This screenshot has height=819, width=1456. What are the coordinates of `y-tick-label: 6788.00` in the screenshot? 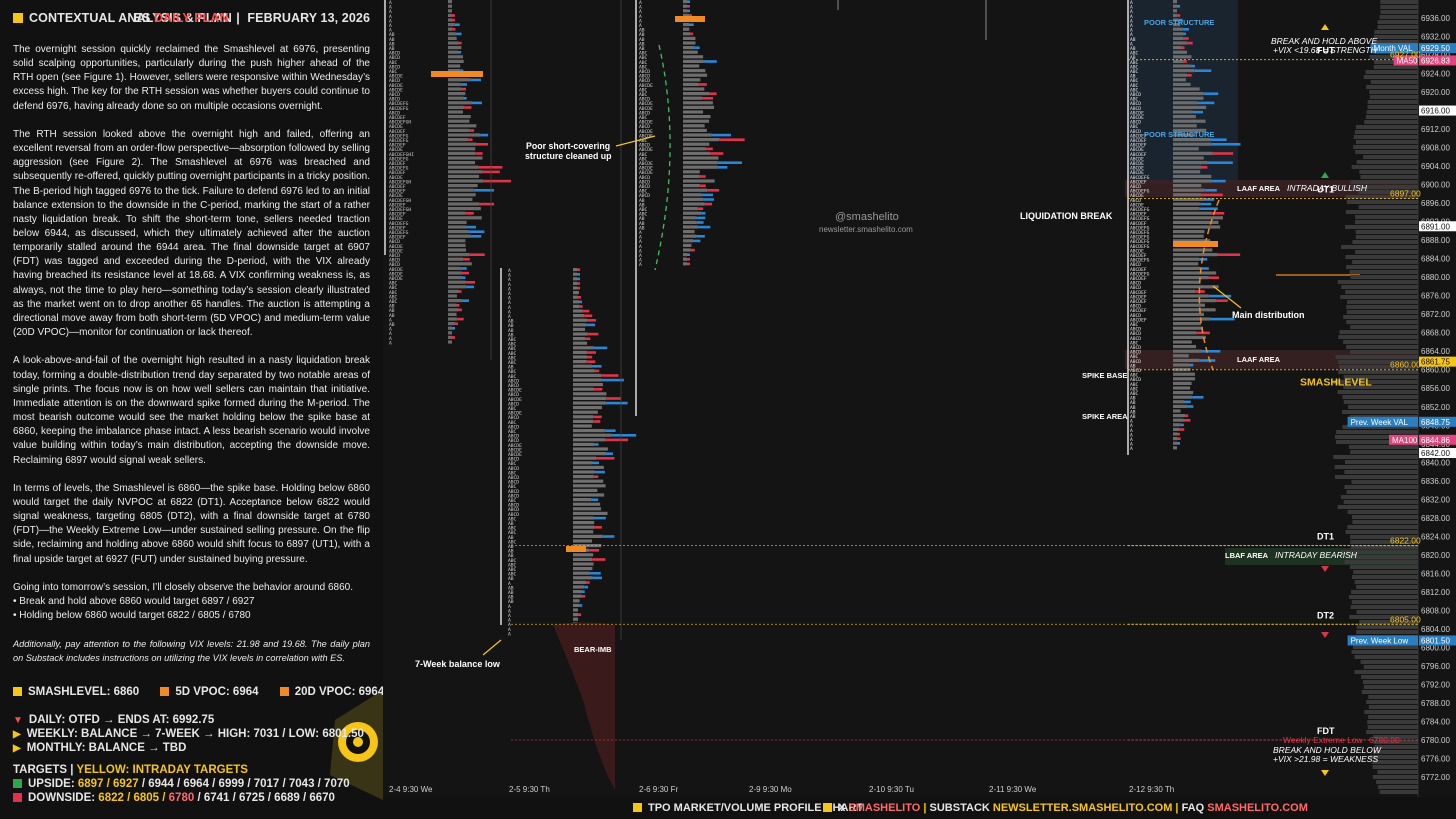 It's located at (1435, 703).